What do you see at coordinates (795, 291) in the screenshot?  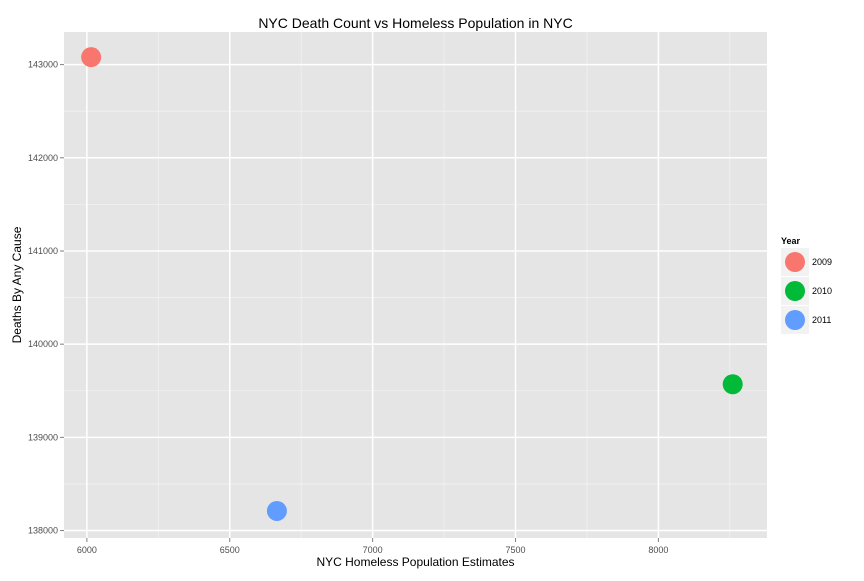 I see `legend-key-2010` at bounding box center [795, 291].